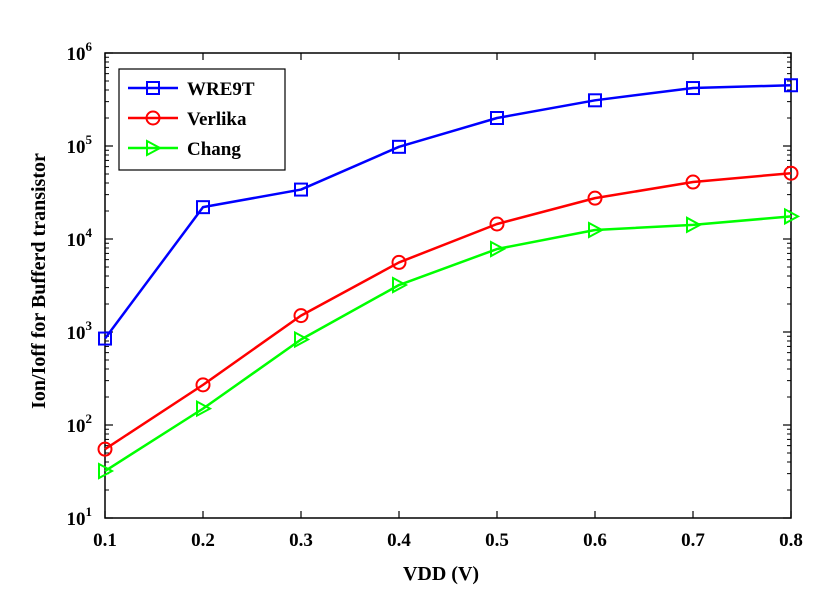 The width and height of the screenshot is (830, 606). Describe the element at coordinates (595, 540) in the screenshot. I see `x-tick-label: 0.6` at that location.